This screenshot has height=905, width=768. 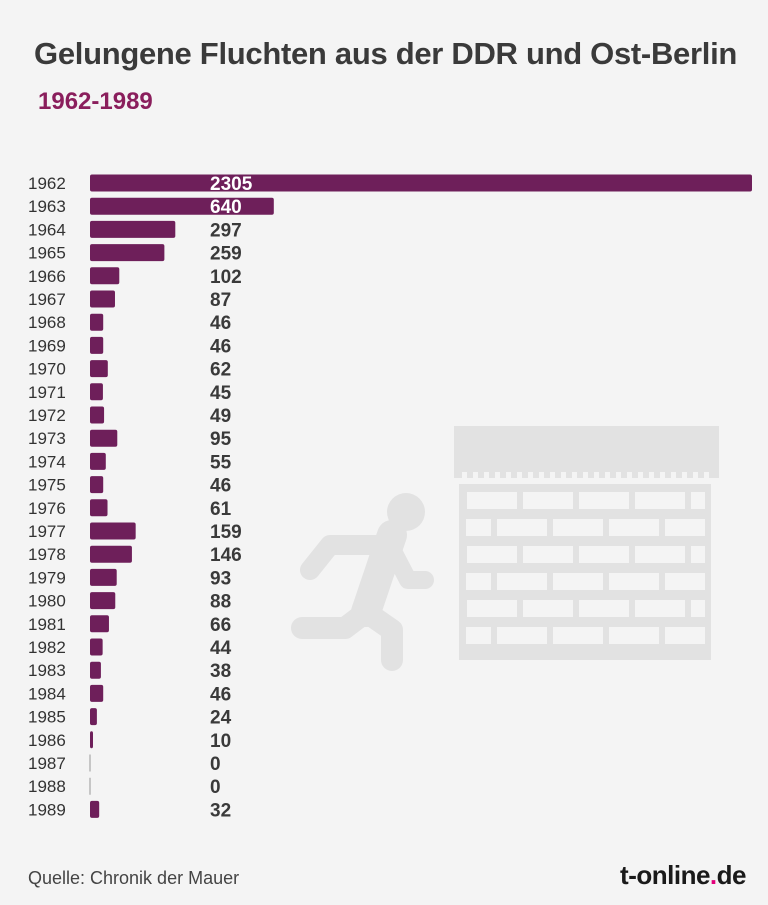 What do you see at coordinates (221, 509) in the screenshot?
I see `value-label: 61` at bounding box center [221, 509].